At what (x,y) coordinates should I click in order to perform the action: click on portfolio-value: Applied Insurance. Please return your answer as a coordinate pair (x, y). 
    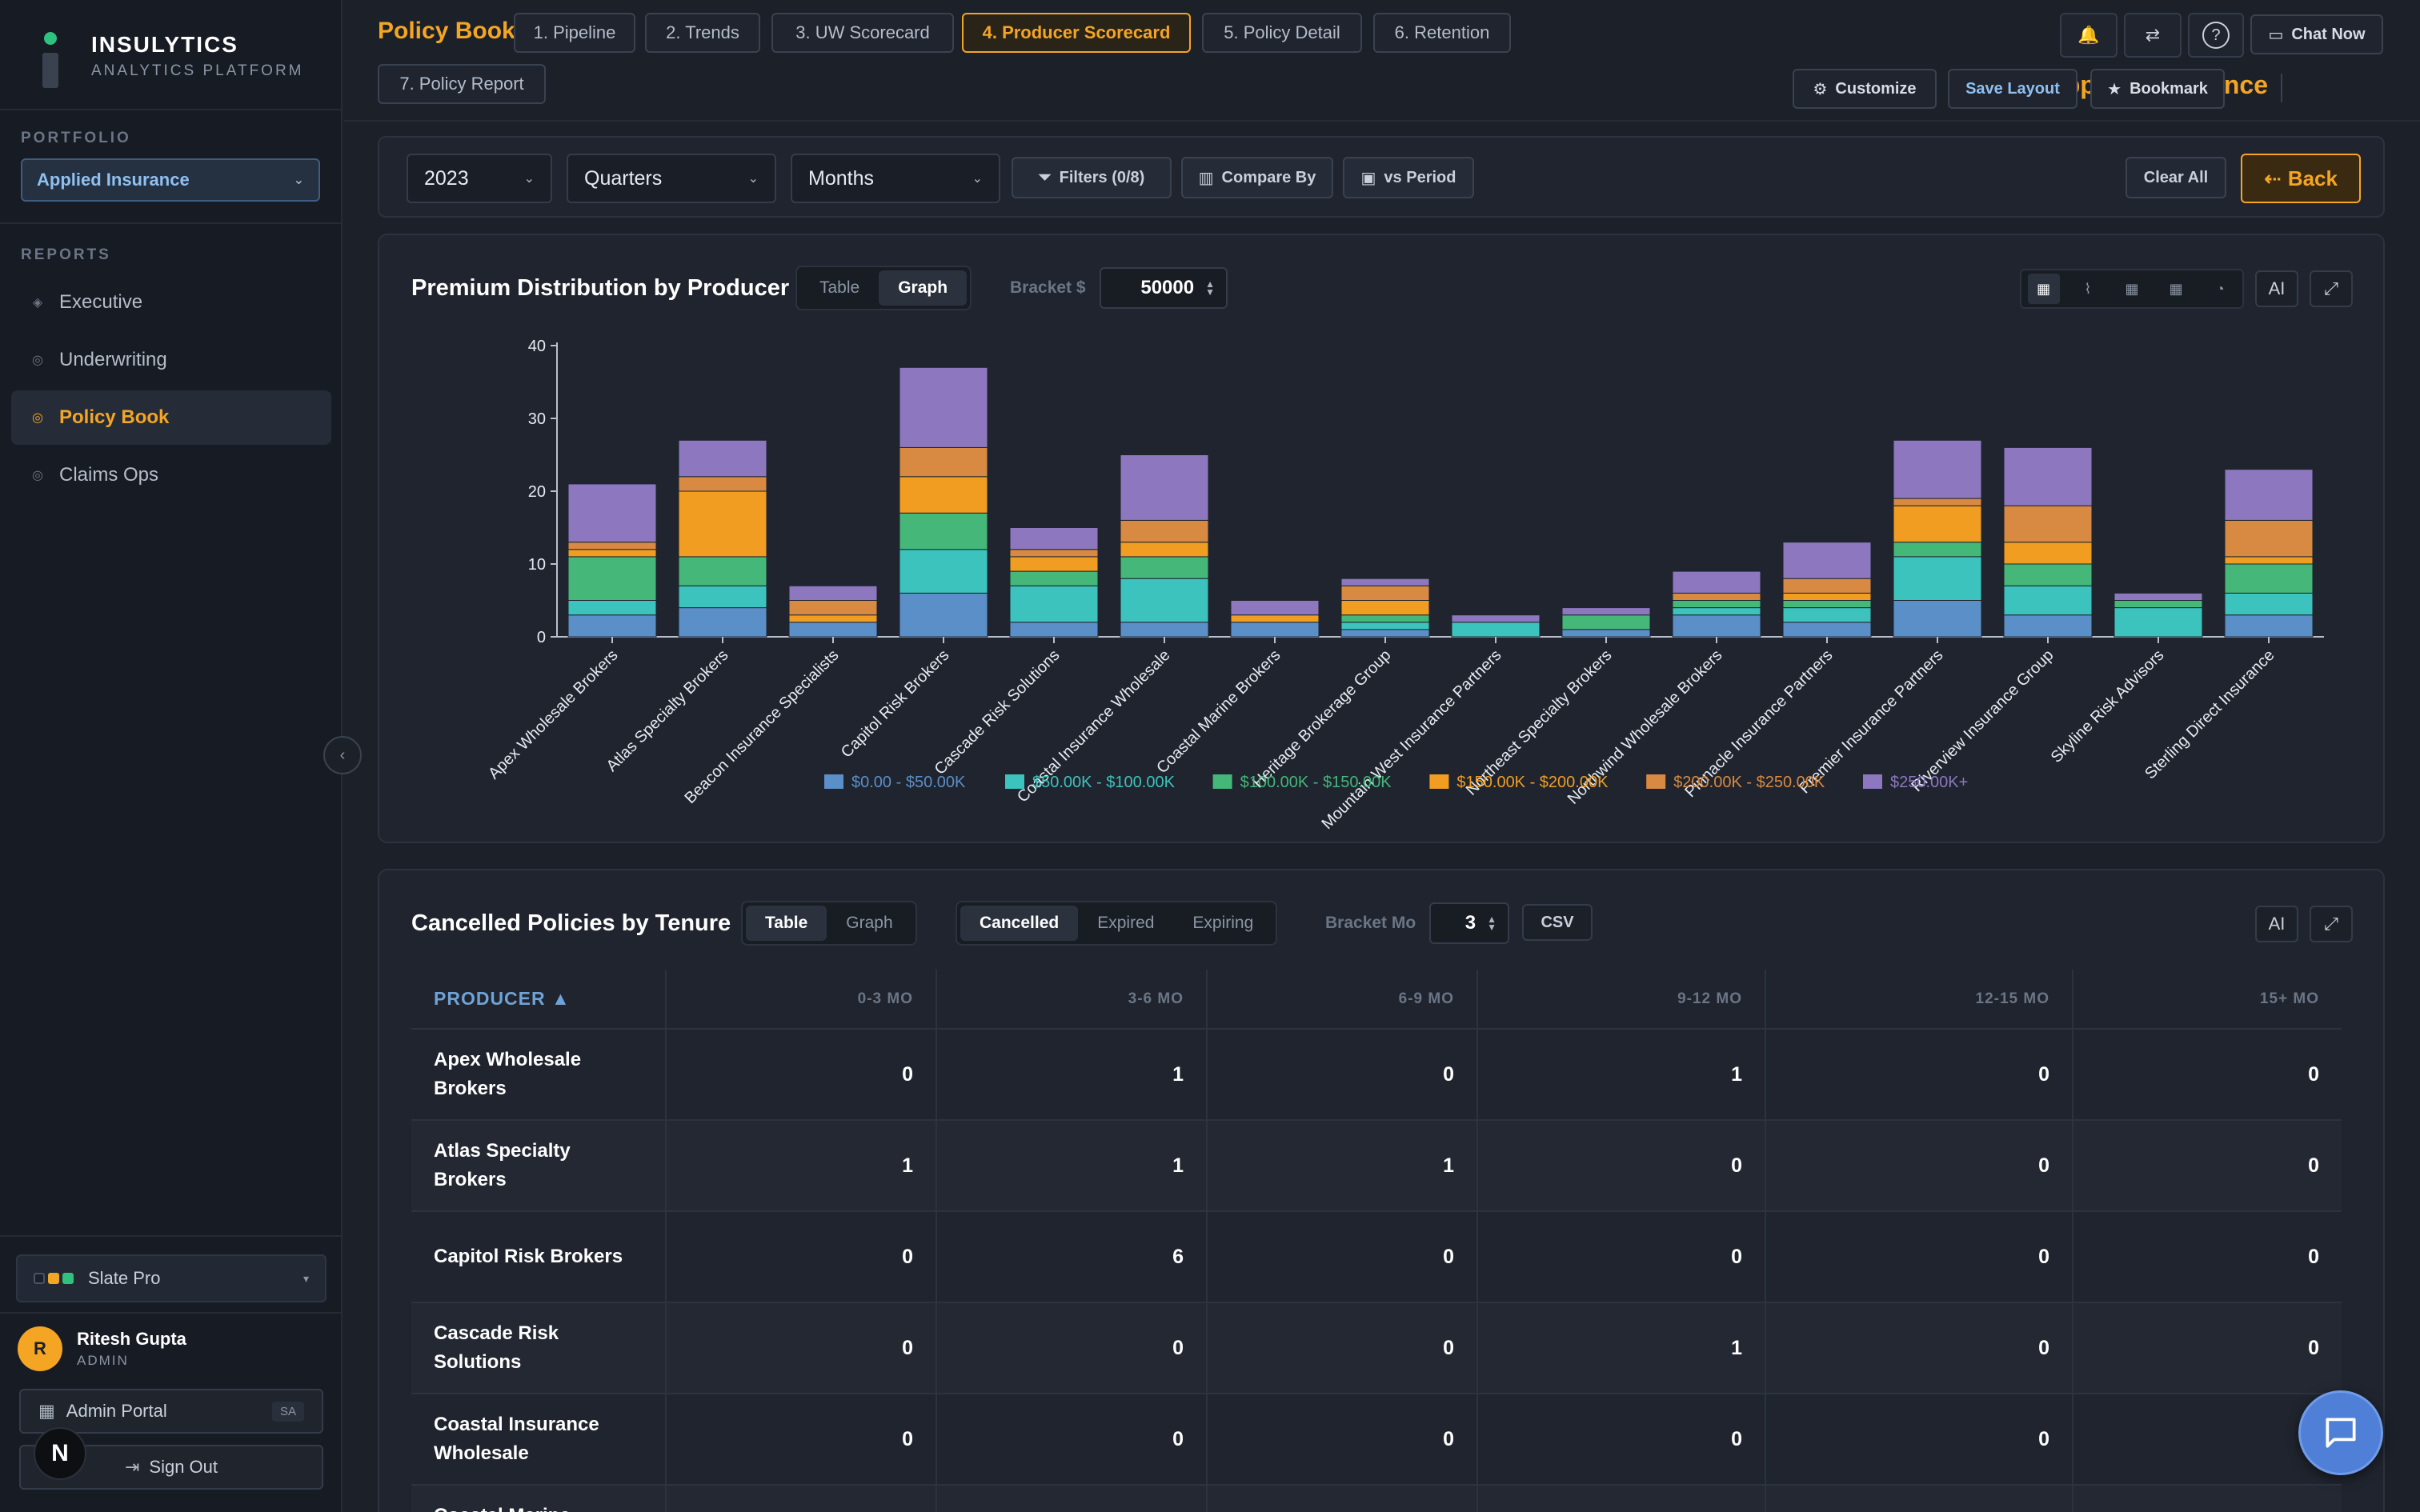
    Looking at the image, I should click on (113, 180).